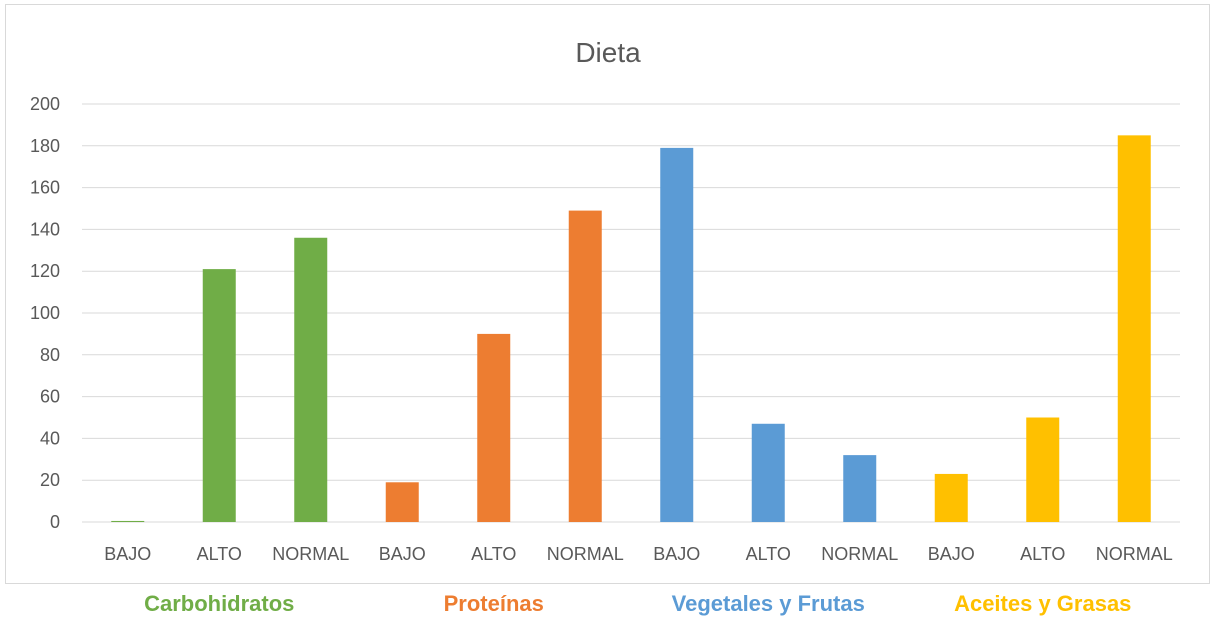  What do you see at coordinates (50, 397) in the screenshot?
I see `y-tick-label: 60` at bounding box center [50, 397].